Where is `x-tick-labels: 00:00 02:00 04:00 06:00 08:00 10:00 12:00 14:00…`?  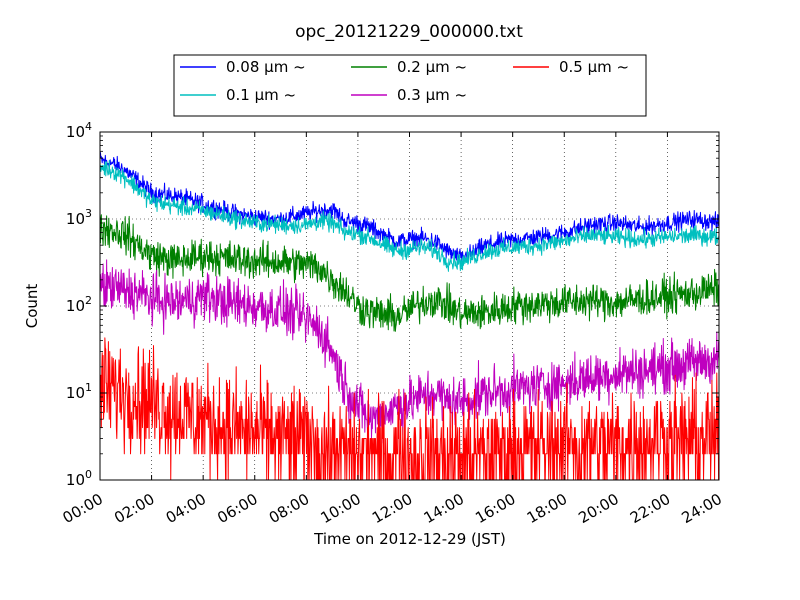
x-tick-labels: 00:00 02:00 04:00 06:00 08:00 10:00 12:00 14:00… is located at coordinates (392, 508).